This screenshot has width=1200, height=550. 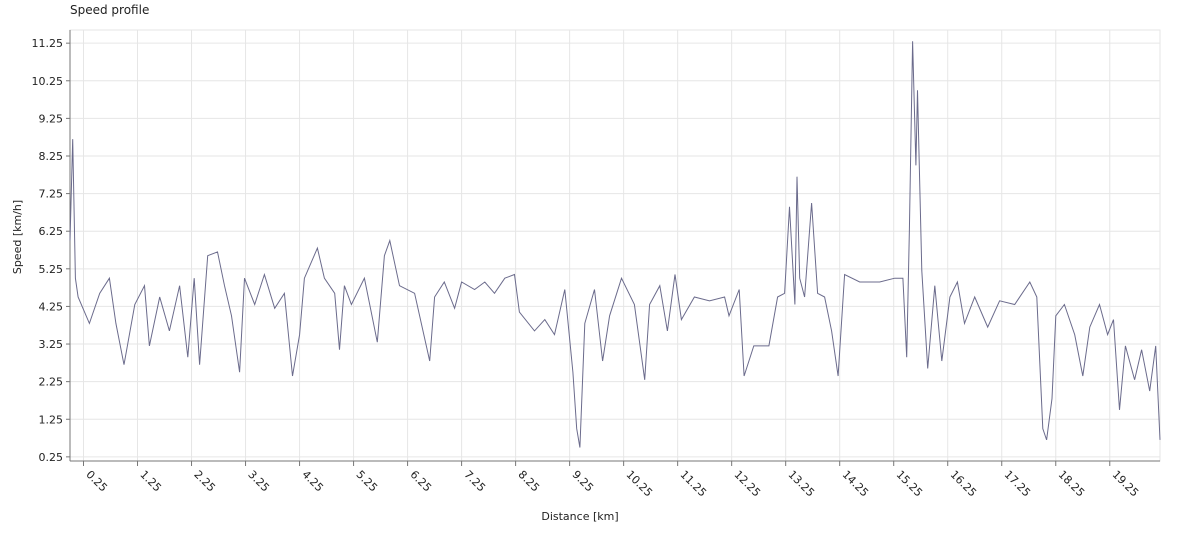 I want to click on x-tick-label: 1.25, so click(x=150, y=481).